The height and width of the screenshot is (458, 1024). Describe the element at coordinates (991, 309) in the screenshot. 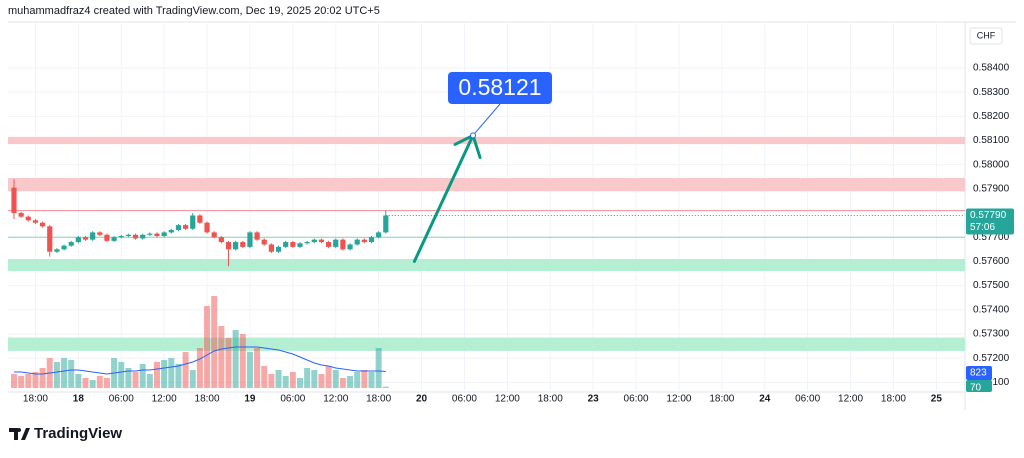

I see `y-tick-label: 0.57400` at that location.